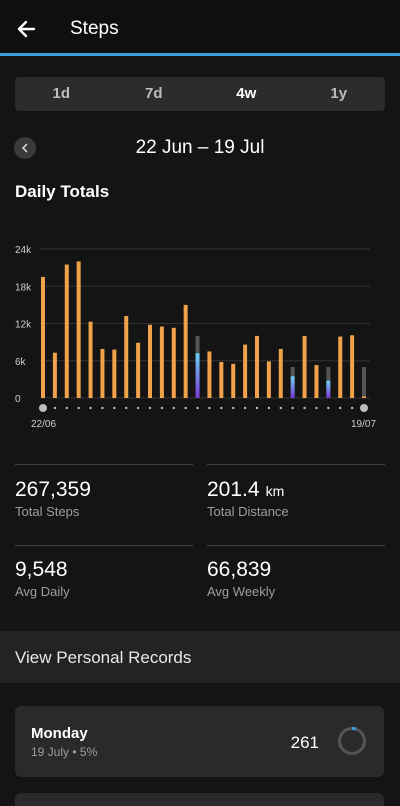  Describe the element at coordinates (246, 489) in the screenshot. I see `total-distance-value: 201.4 km` at that location.